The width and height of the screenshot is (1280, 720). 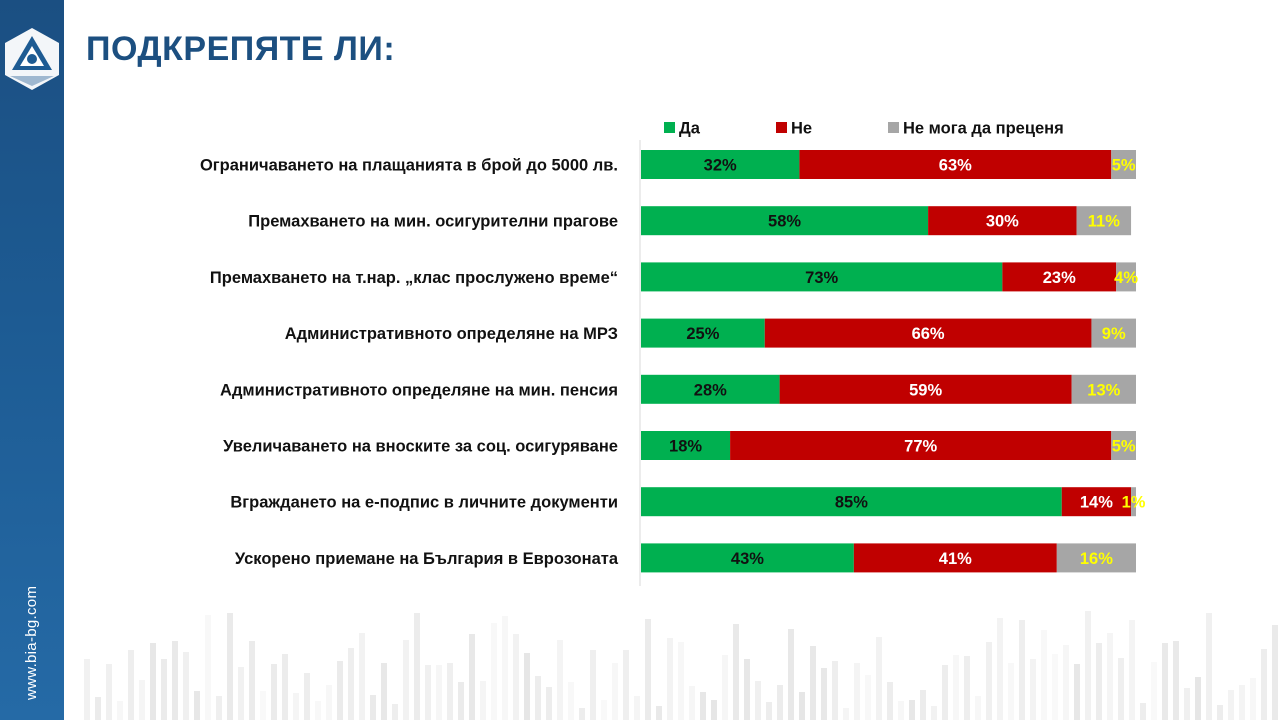 I want to click on data-label-yes: 85%, so click(x=851, y=503).